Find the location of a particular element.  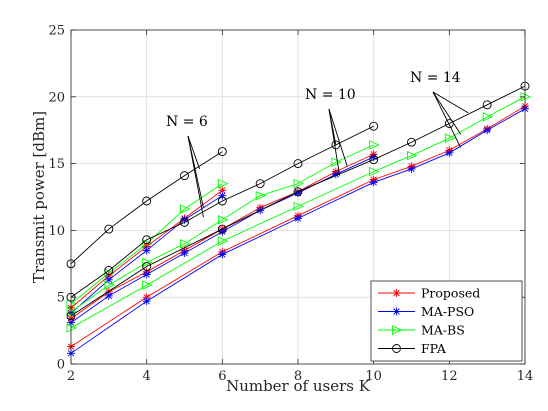

series-ma-pso-n6 is located at coordinates (147, 254).